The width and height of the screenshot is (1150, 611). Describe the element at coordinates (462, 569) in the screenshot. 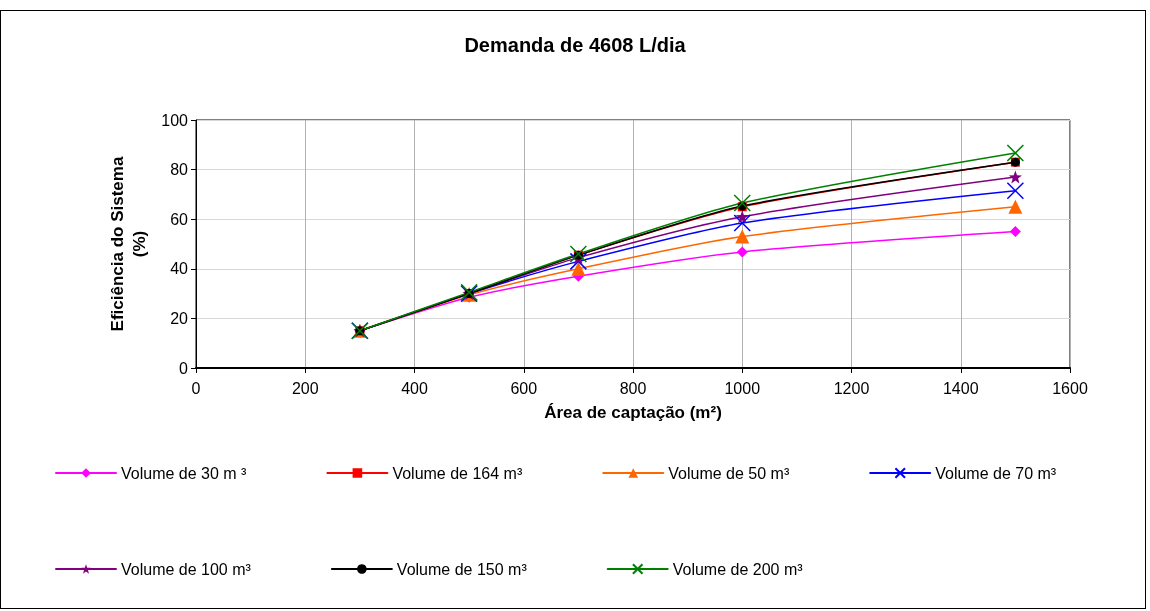

I see `legend-label: Volume de 150 m³` at that location.